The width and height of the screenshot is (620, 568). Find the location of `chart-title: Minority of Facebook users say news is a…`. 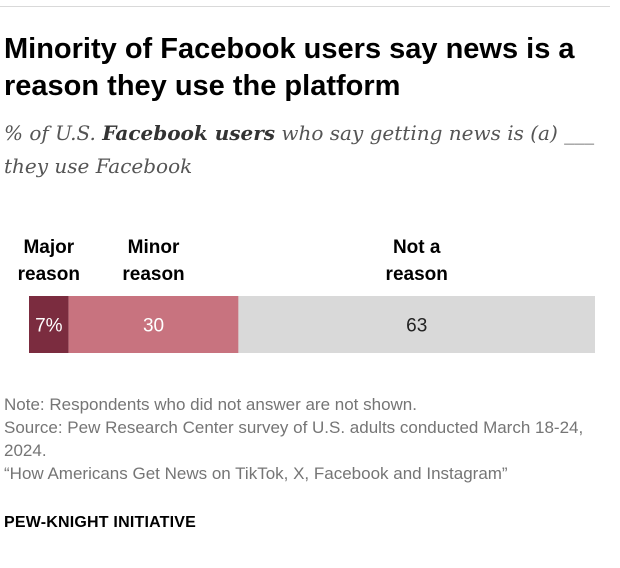

chart-title: Minority of Facebook users say news is a… is located at coordinates (289, 67).